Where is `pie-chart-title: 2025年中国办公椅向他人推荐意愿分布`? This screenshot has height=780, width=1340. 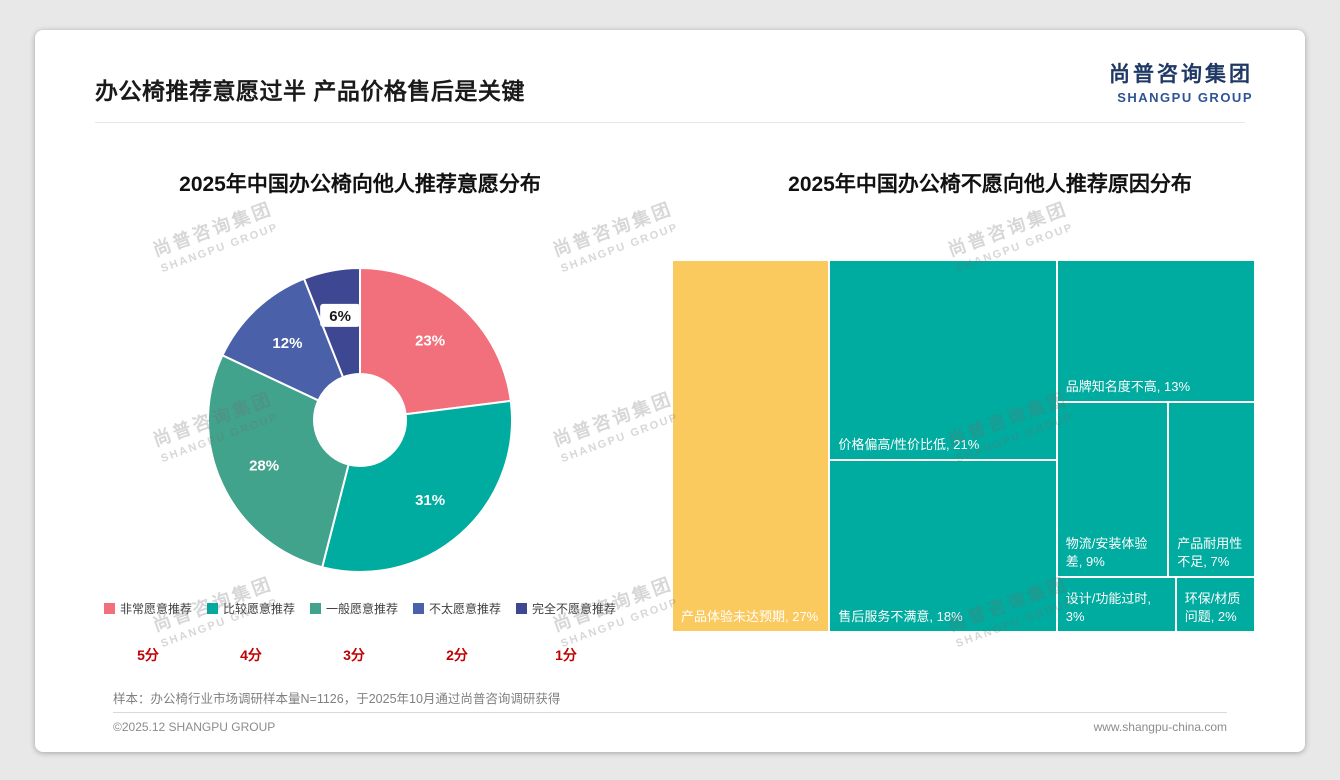
pie-chart-title: 2025年中国办公椅向他人推荐意愿分布 is located at coordinates (360, 184).